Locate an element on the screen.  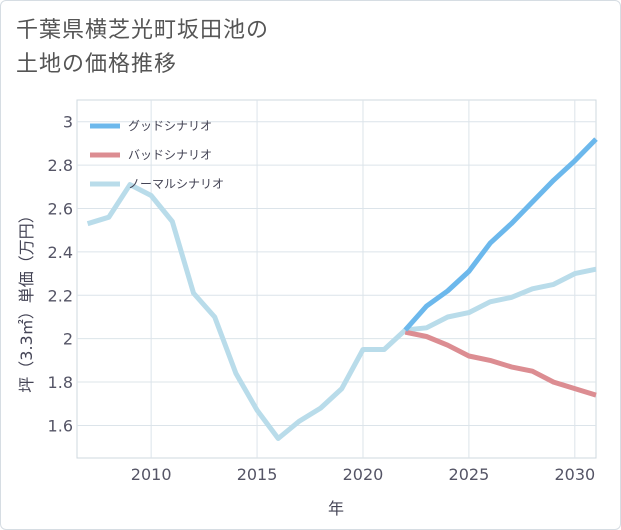
x-tick-label: 2025 is located at coordinates (469, 474).